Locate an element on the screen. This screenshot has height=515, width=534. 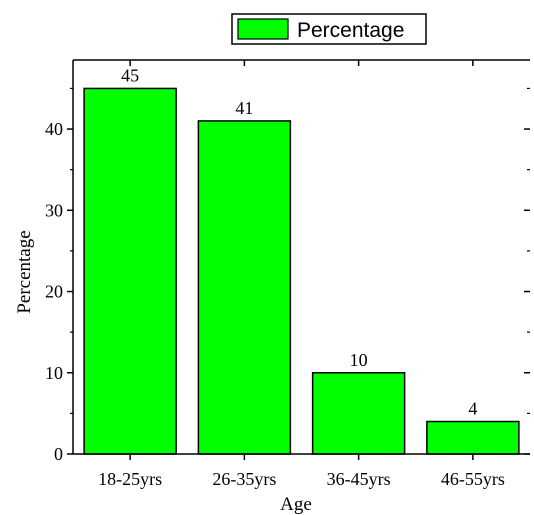
x-tick-label: 46-55yrs is located at coordinates (473, 479).